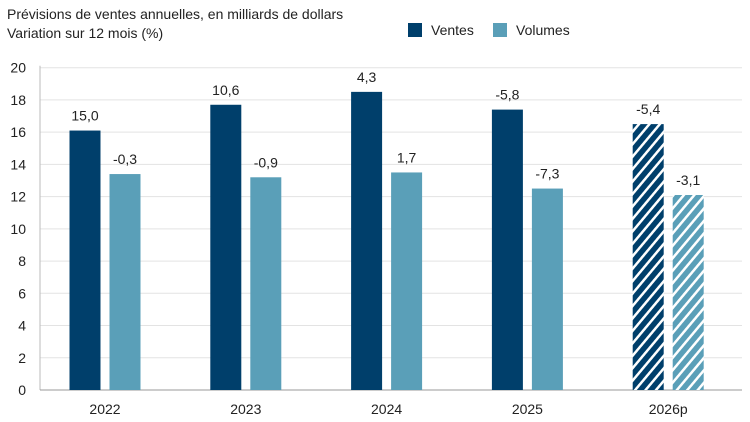 The image size is (750, 422). What do you see at coordinates (22, 390) in the screenshot?
I see `y-tick-label: 0` at bounding box center [22, 390].